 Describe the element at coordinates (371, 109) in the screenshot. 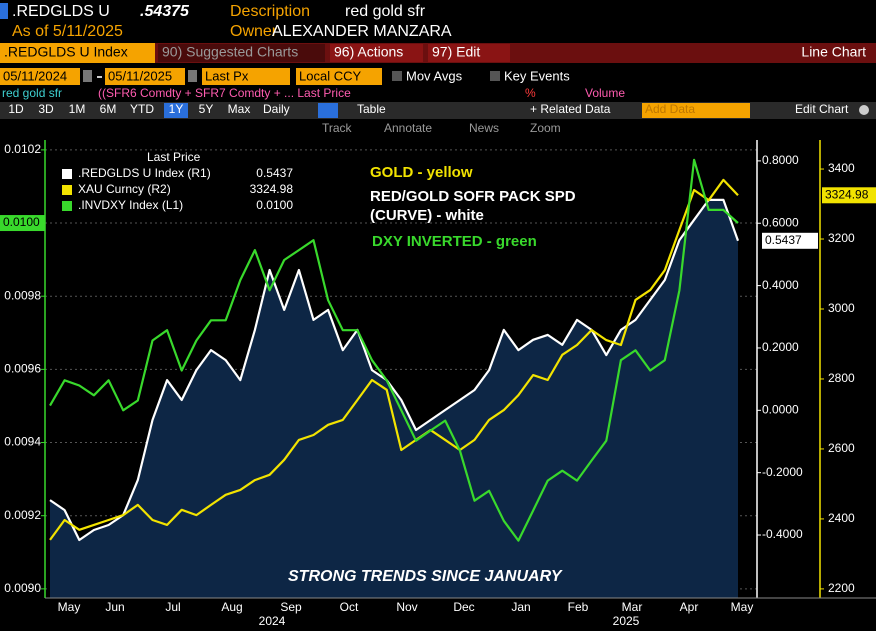

I see `table: Table` at that location.